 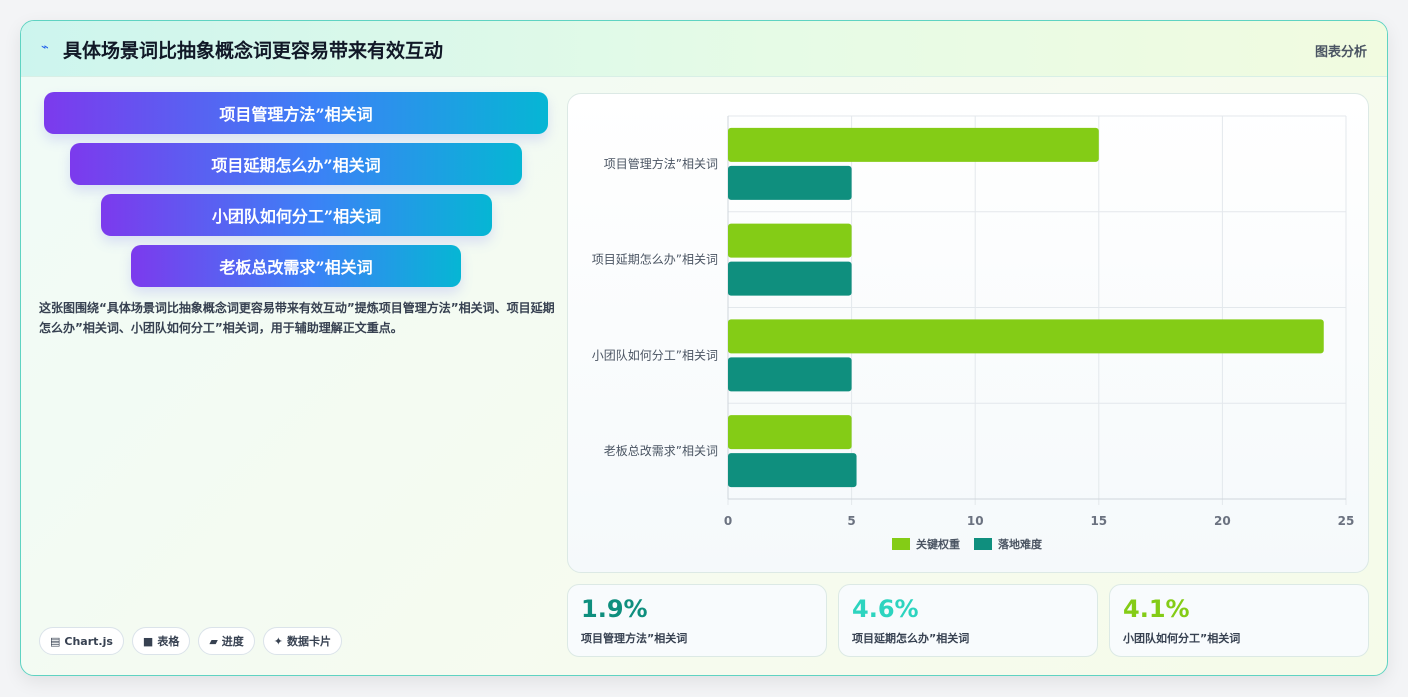 What do you see at coordinates (1182, 638) in the screenshot?
I see `stat-label: 小团队如何分工”相关词` at bounding box center [1182, 638].